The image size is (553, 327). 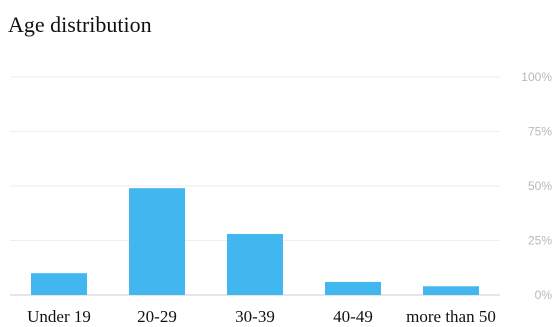 What do you see at coordinates (353, 316) in the screenshot?
I see `x-tick-label: 40-49` at bounding box center [353, 316].